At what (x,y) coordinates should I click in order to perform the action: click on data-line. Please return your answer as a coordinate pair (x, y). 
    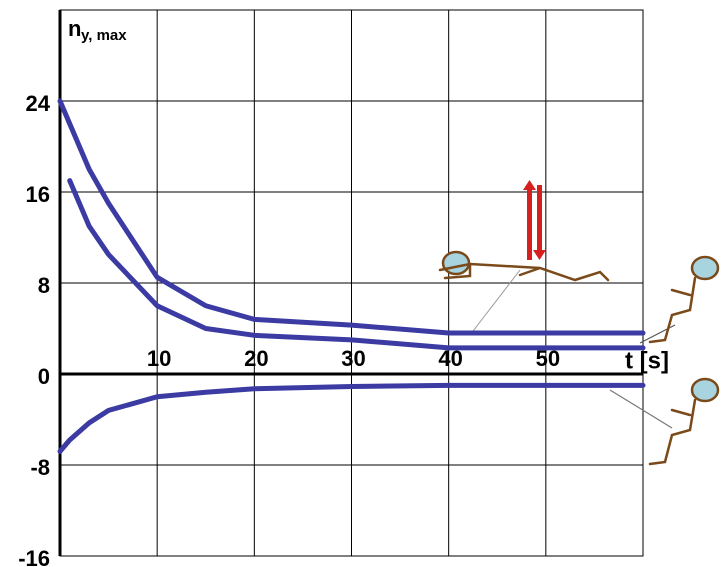
    Looking at the image, I should click on (351, 418).